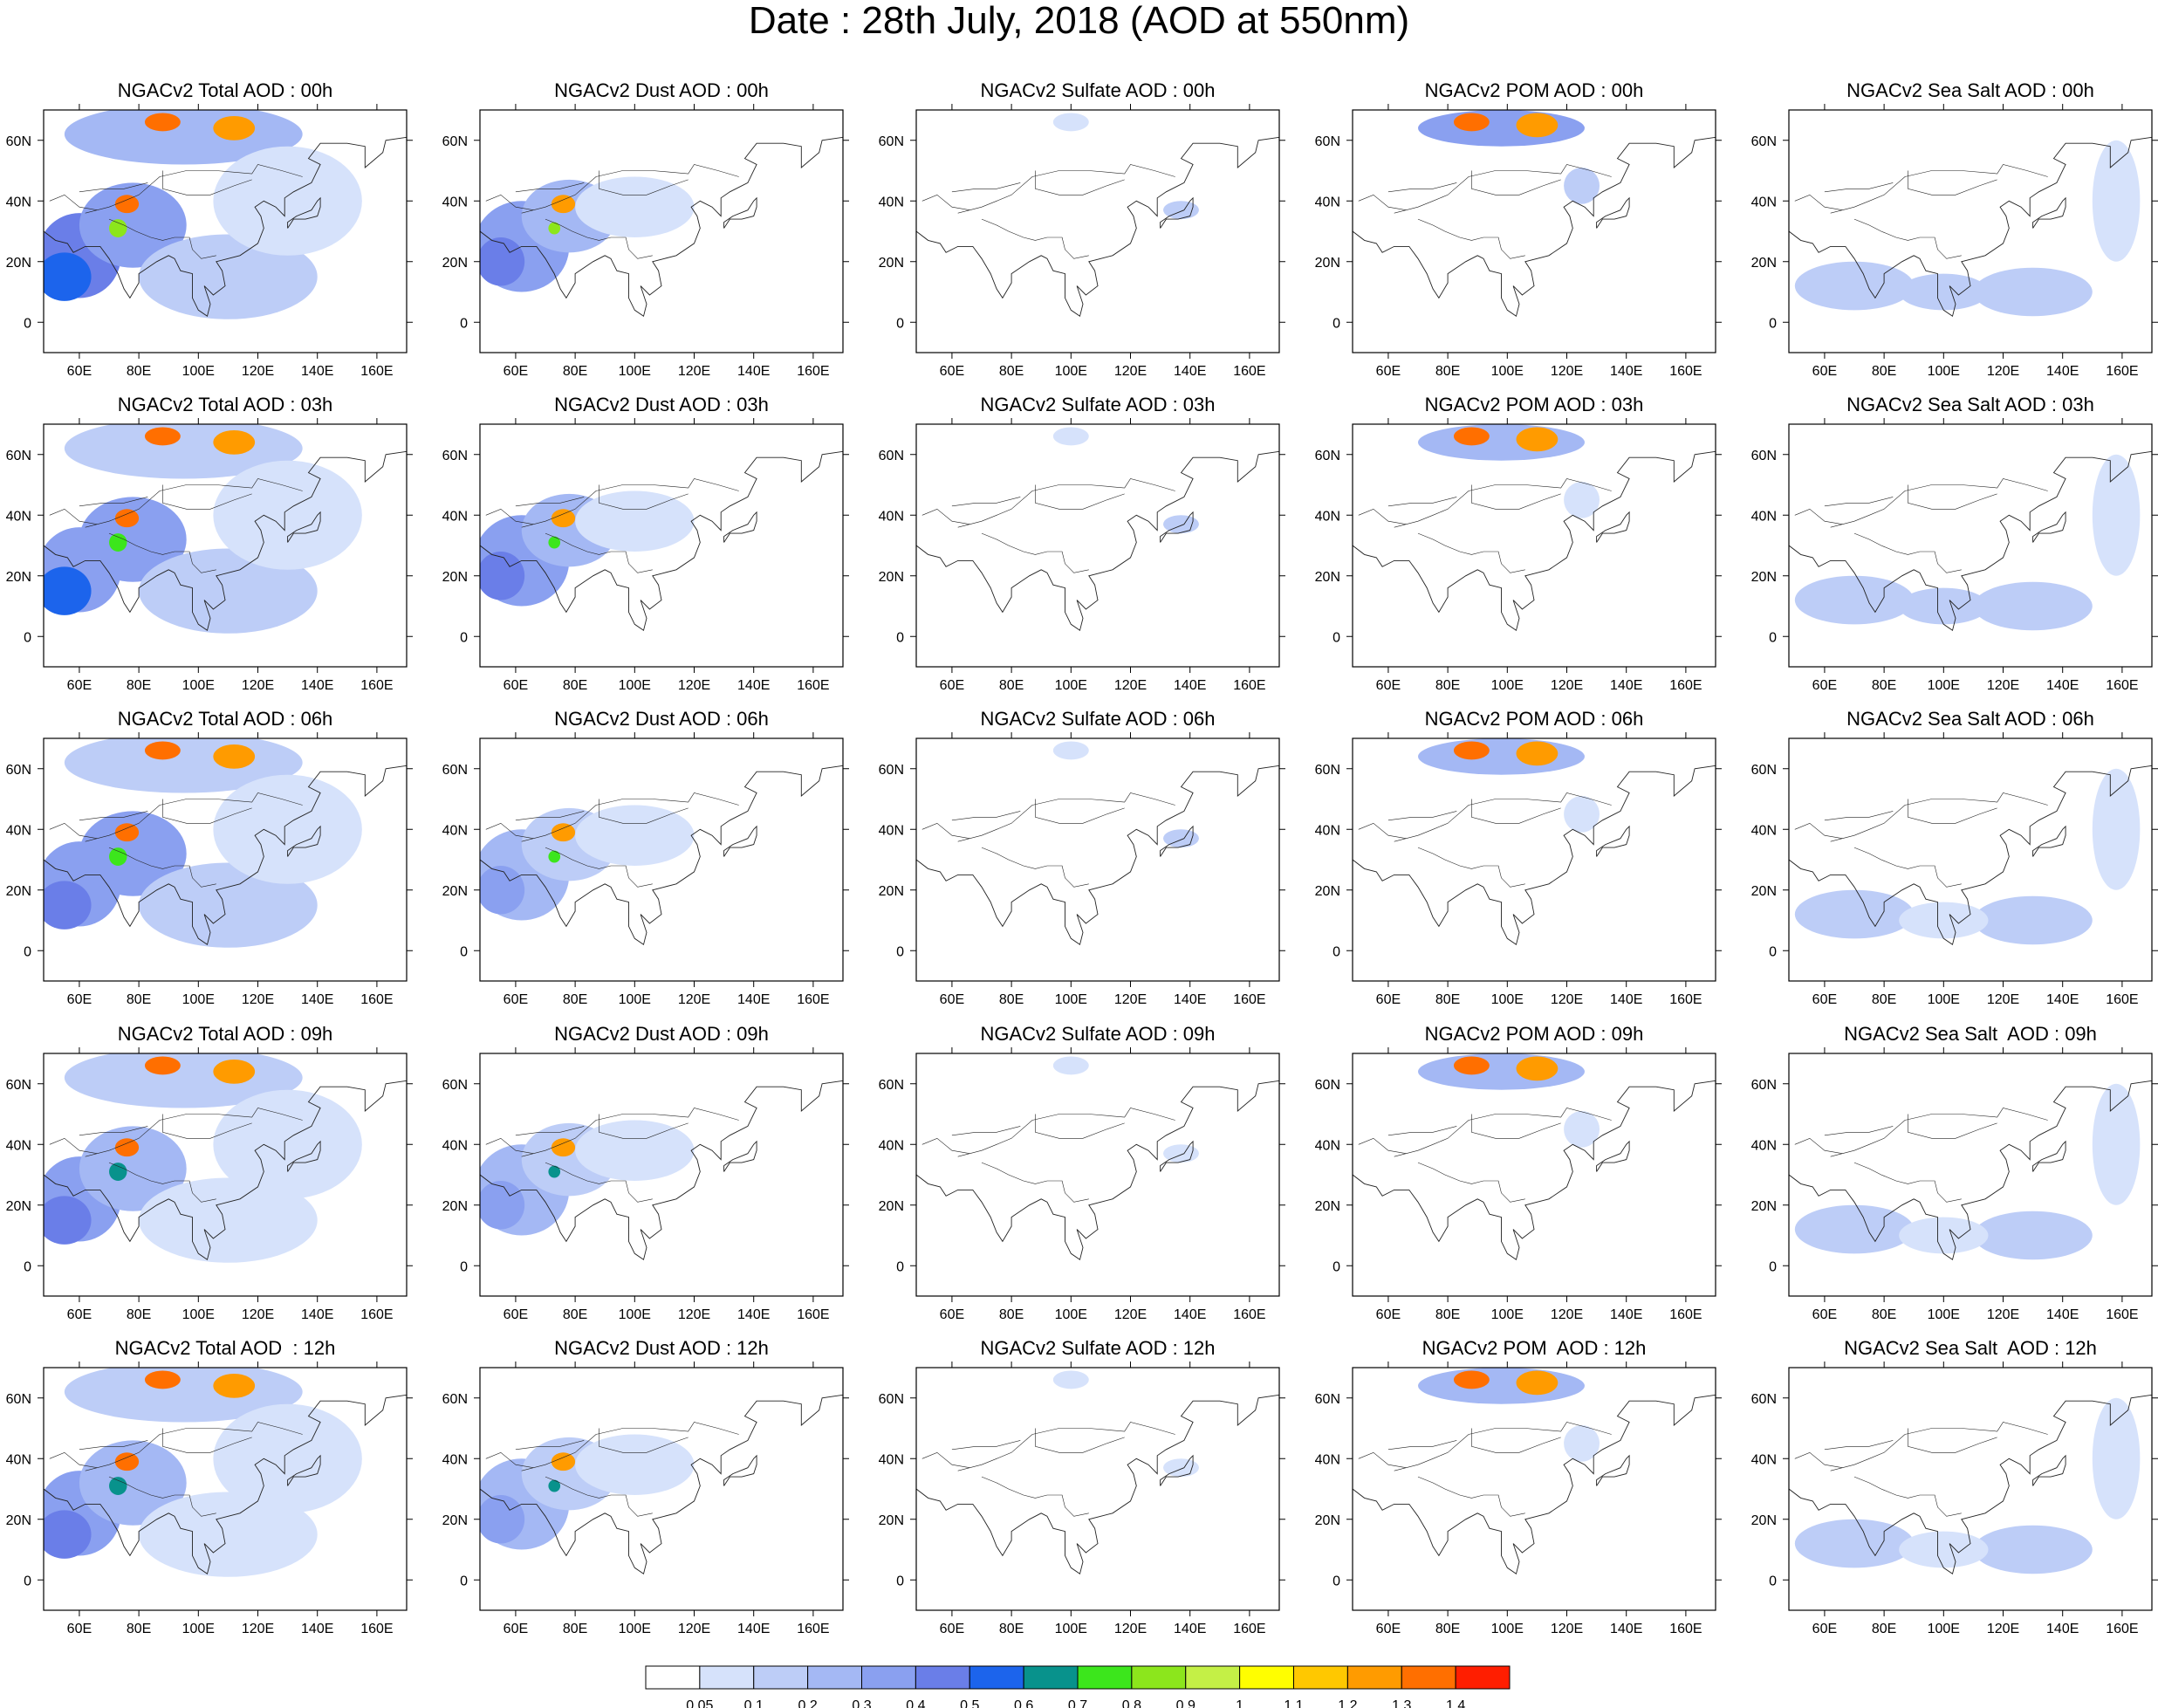  I want to click on colorbar-label: 1, so click(1239, 1703).